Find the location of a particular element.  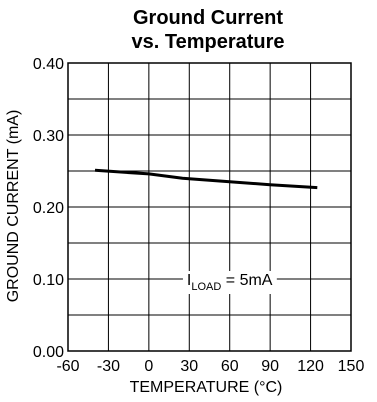

load-annotation: ILOAD = 5mA is located at coordinates (230, 282).